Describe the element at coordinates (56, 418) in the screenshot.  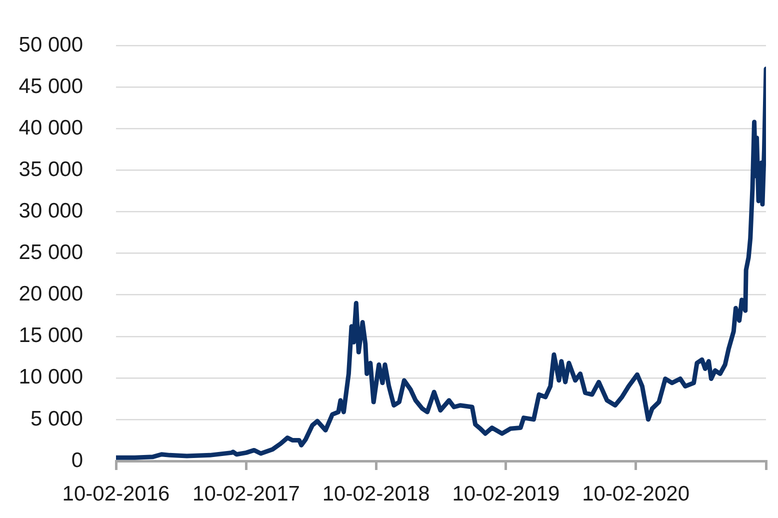
I see `y-tick-label: 5 000` at that location.